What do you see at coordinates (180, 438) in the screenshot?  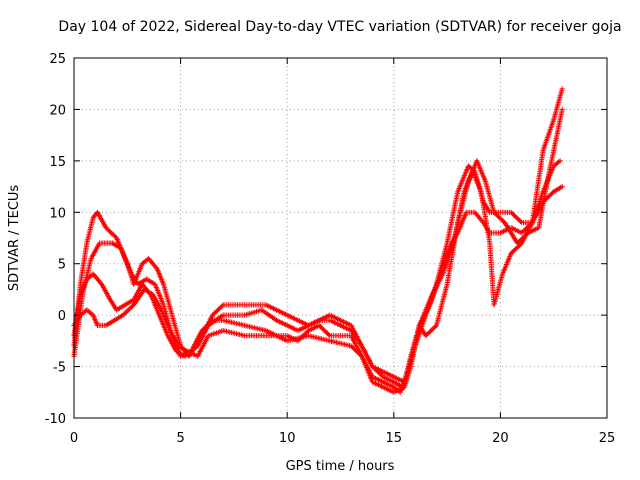 I see `x-tick-label: 5` at bounding box center [180, 438].